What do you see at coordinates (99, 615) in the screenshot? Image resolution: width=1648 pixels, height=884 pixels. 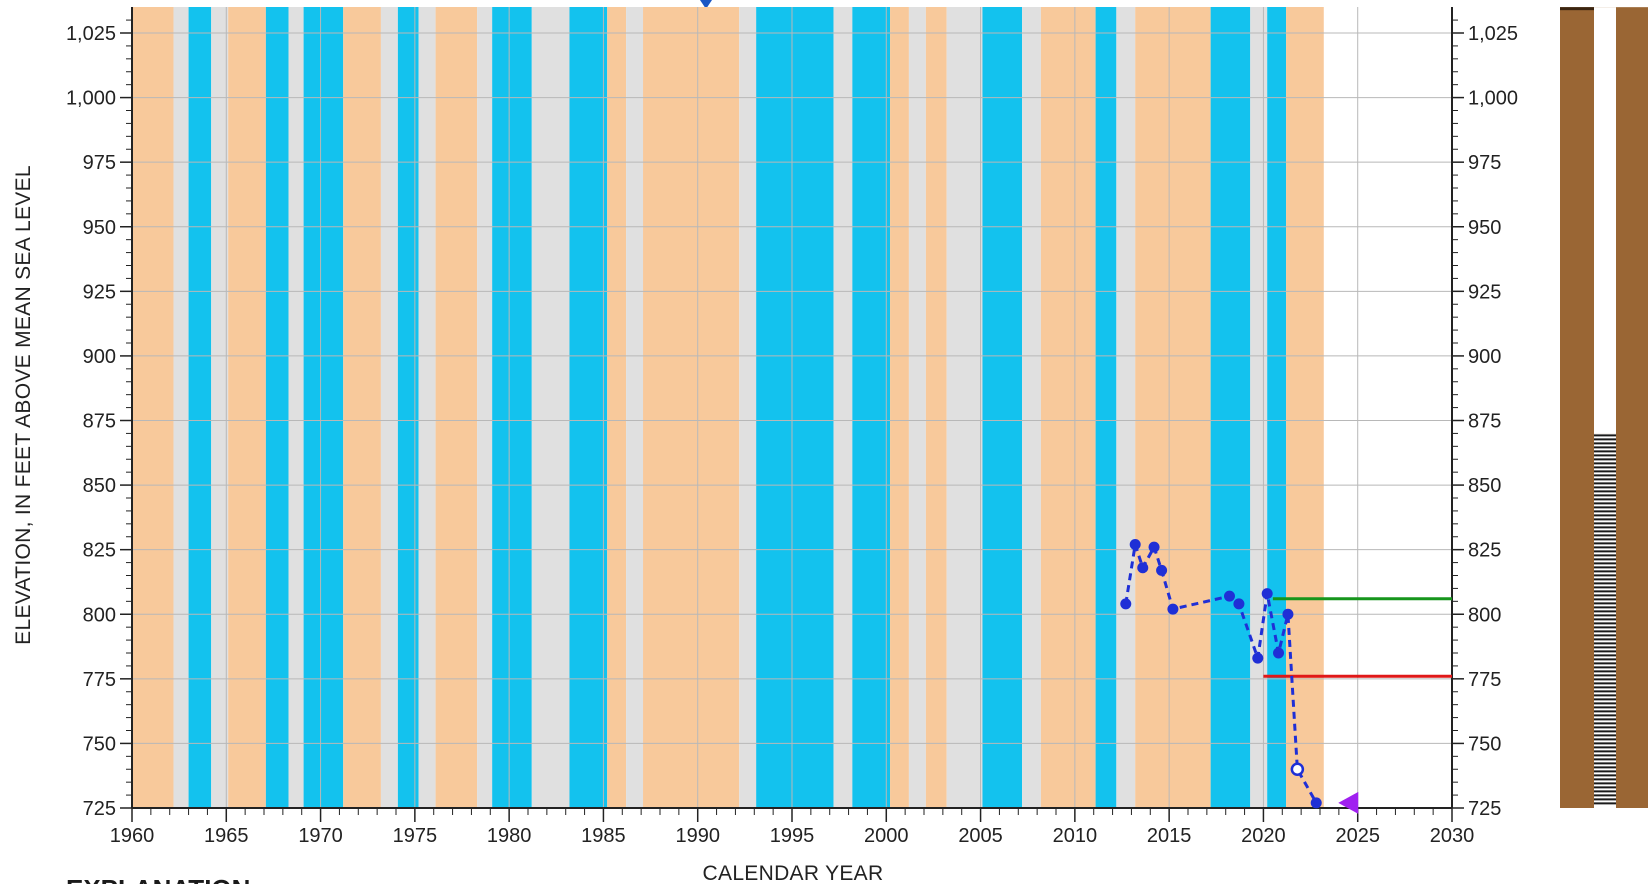 I see `y-tick-label-left: 800` at bounding box center [99, 615].